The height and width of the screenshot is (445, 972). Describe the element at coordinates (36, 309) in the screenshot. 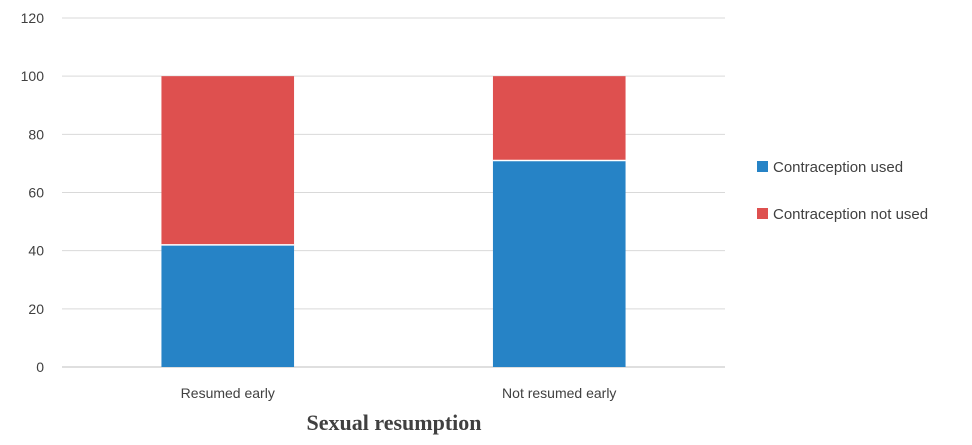

I see `y-tick-label: 20` at that location.